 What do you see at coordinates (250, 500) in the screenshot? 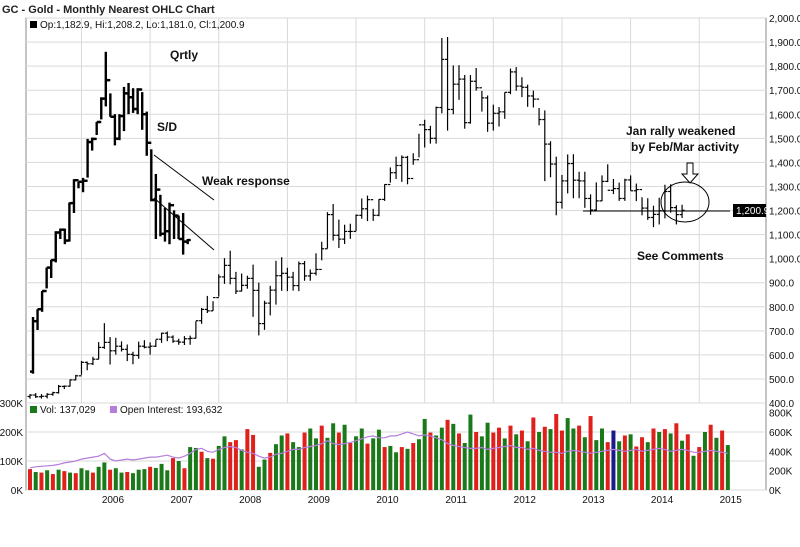
I see `x-tick-label: 2008` at bounding box center [250, 500].